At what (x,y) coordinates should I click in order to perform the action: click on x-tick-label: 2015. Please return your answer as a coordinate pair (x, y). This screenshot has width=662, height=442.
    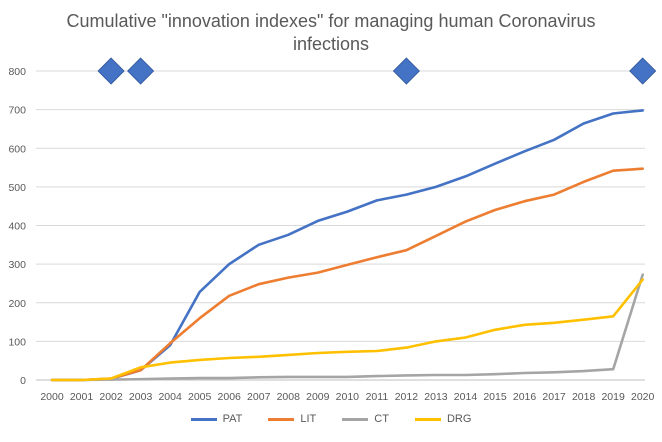
    Looking at the image, I should click on (495, 397).